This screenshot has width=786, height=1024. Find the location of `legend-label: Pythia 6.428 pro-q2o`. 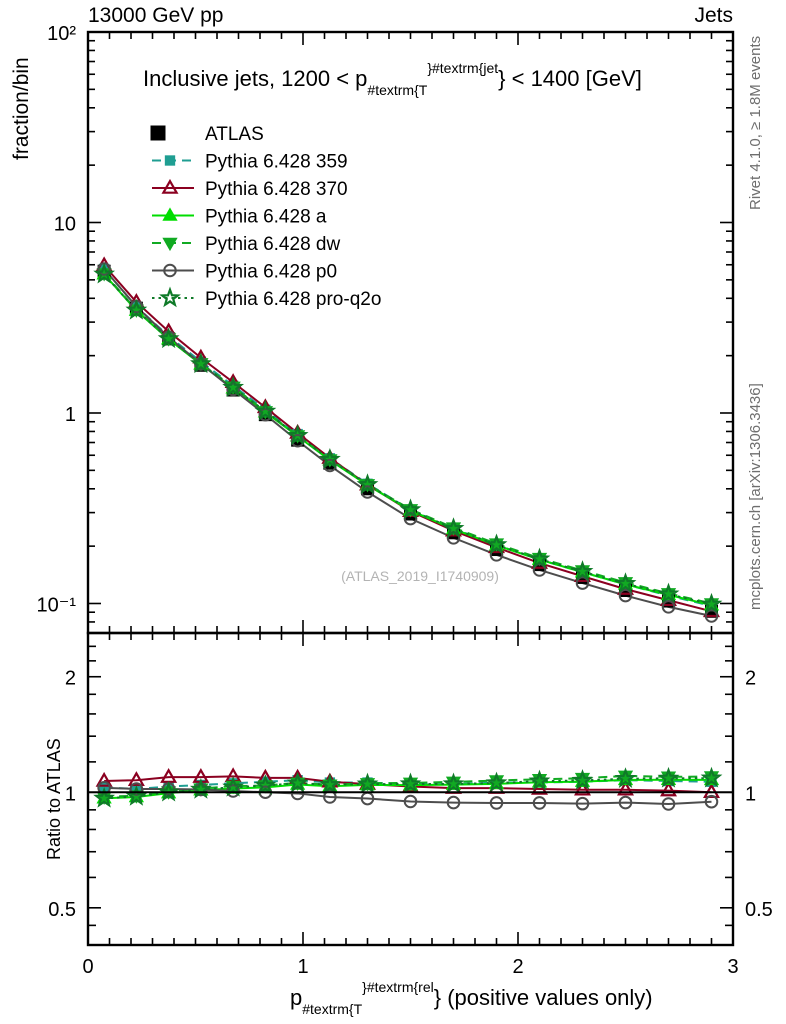

legend-label: Pythia 6.428 pro-q2o is located at coordinates (293, 299).